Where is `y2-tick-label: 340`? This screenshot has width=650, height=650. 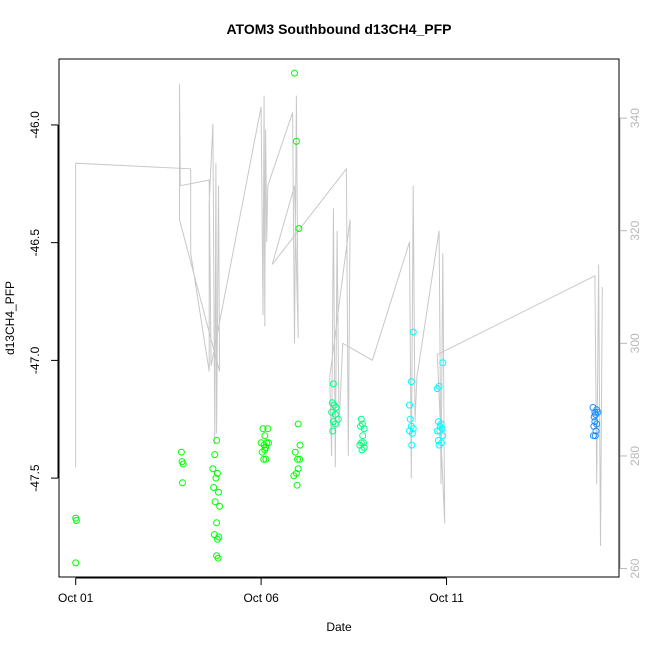 y2-tick-label: 340 is located at coordinates (635, 118).